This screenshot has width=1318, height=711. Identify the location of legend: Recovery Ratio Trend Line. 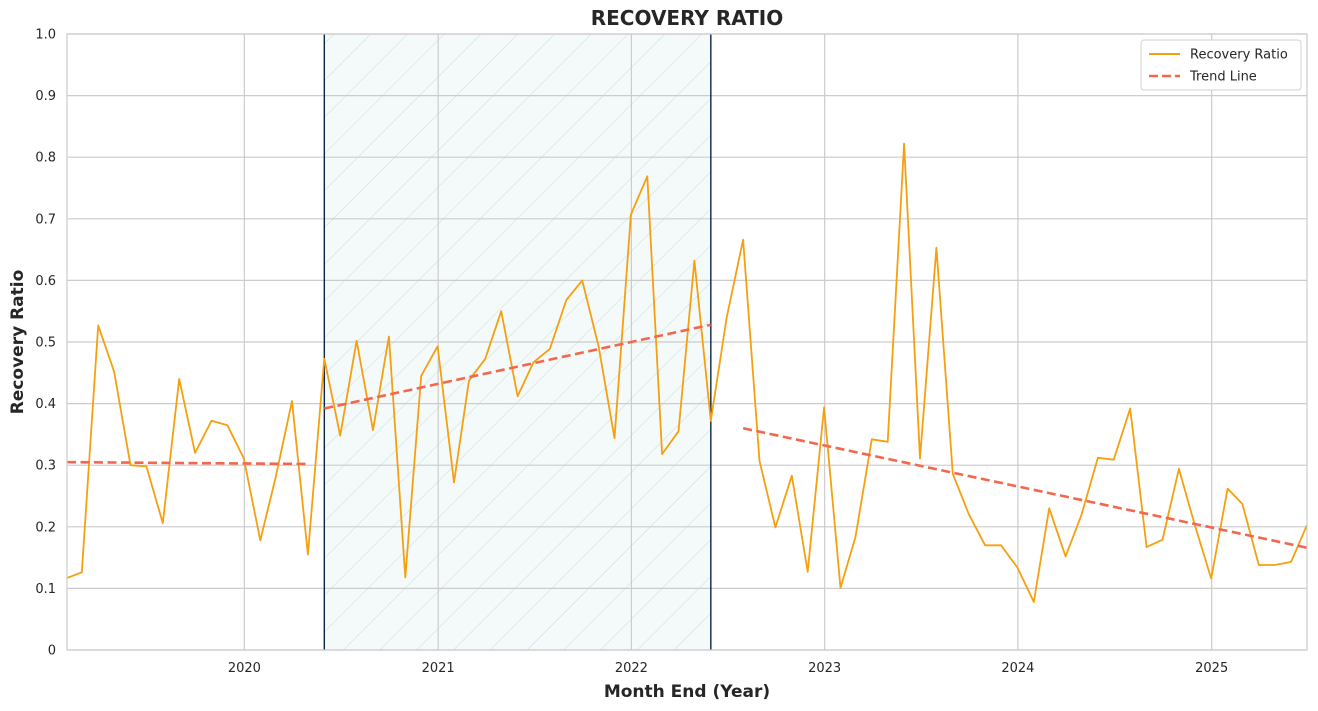
(1221, 65).